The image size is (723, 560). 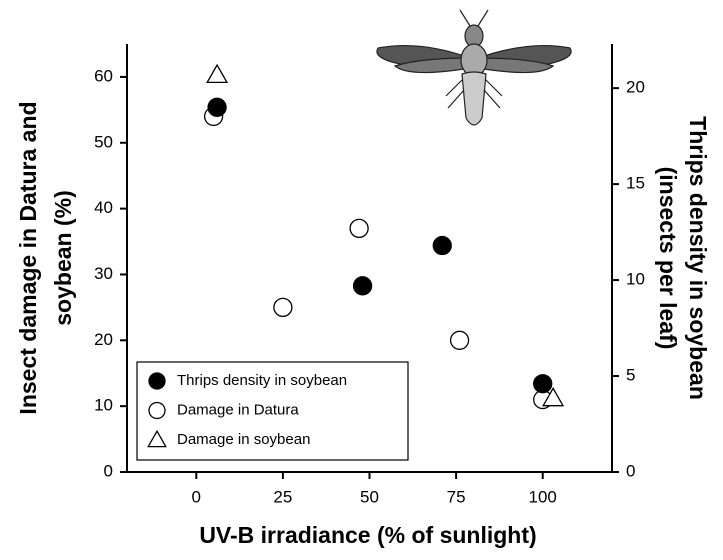 I want to click on legend-box, so click(x=272, y=411).